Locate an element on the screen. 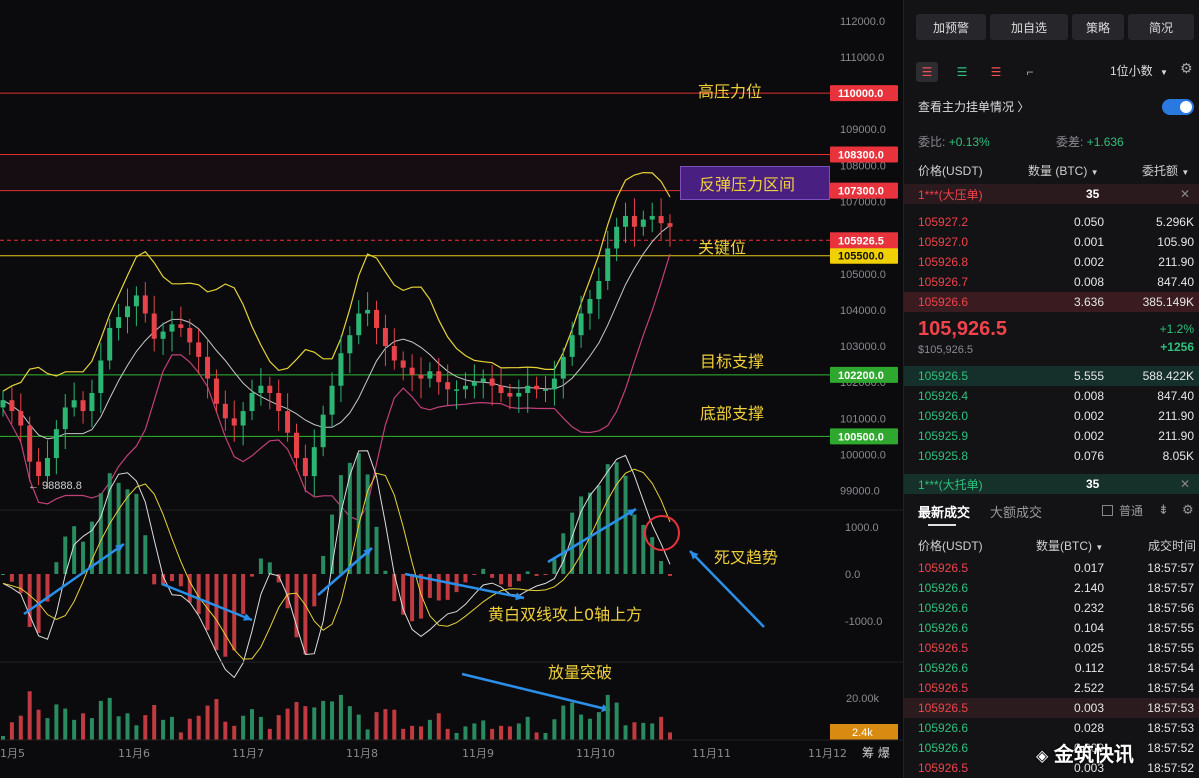 The height and width of the screenshot is (778, 1199). trade-row: 105926.5 2.522 18:57:54 is located at coordinates (1051, 688).